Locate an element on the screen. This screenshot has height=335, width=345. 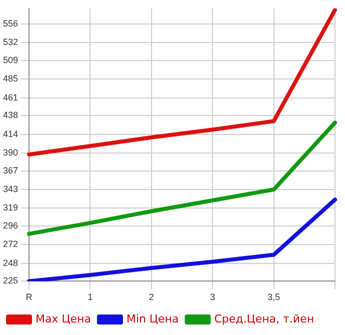
y-tick-label: 296 is located at coordinates (10, 225).